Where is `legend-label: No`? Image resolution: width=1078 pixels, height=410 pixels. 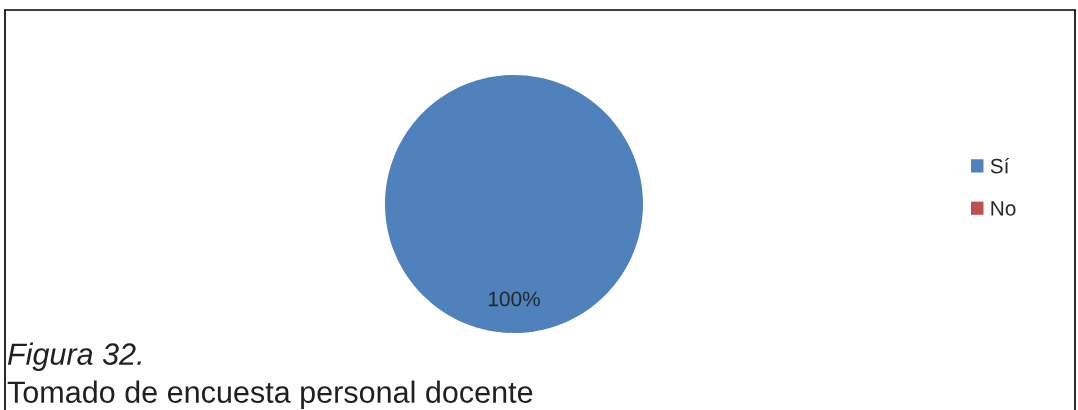 legend-label: No is located at coordinates (1003, 208).